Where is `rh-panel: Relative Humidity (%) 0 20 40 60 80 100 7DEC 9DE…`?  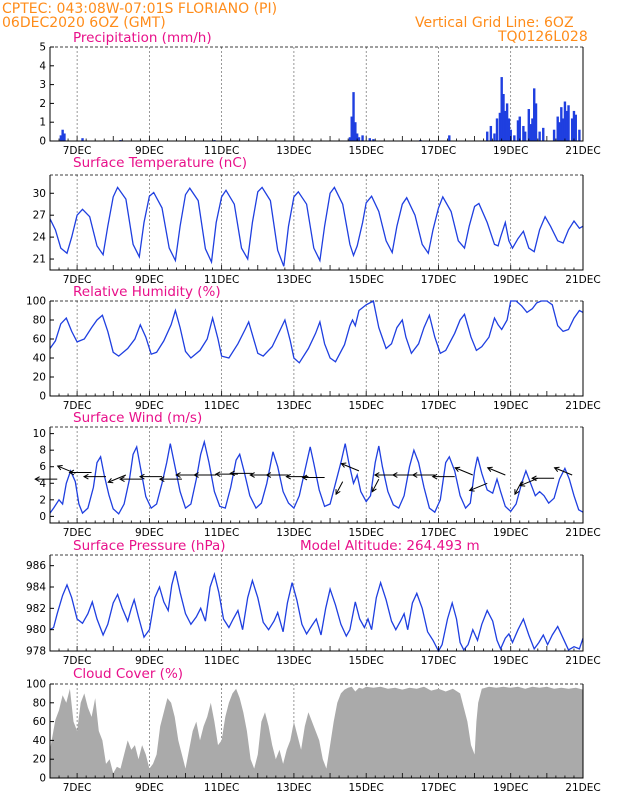
rh-panel: Relative Humidity (%) 0 20 40 60 80 100 7DEC 9DE… is located at coordinates (313, 348).